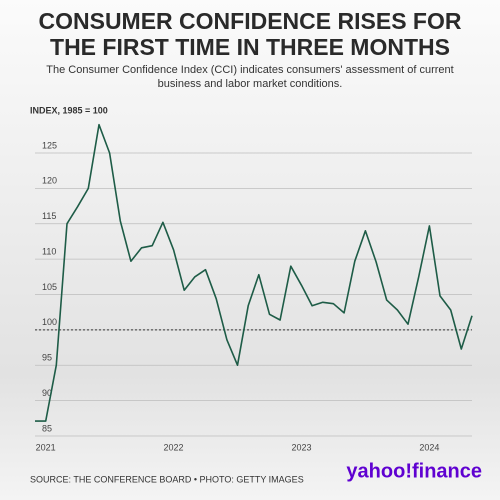  I want to click on x-tick-label: 2024, so click(429, 447).